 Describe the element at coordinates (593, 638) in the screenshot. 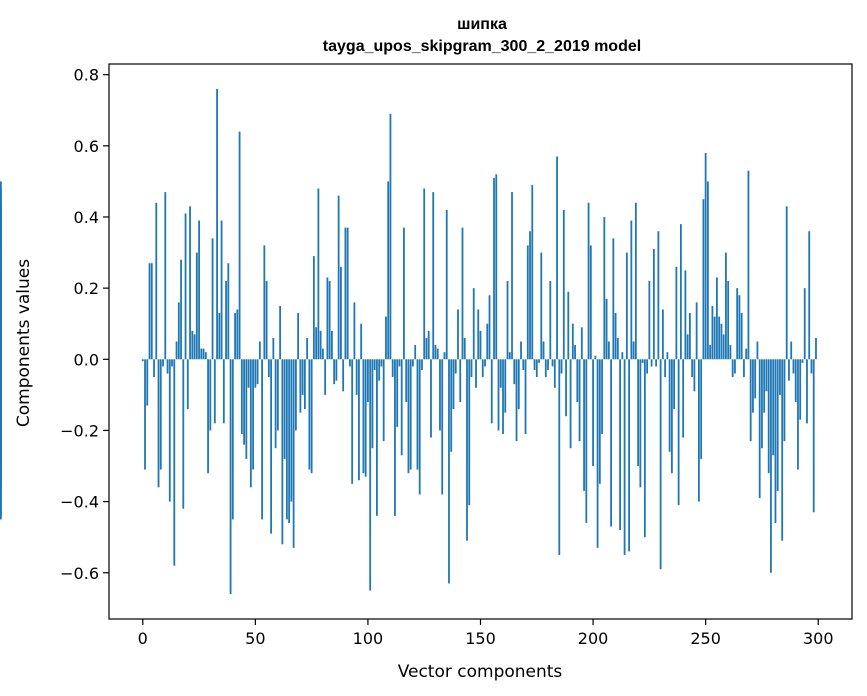

I see `x-tick-label: 200` at that location.